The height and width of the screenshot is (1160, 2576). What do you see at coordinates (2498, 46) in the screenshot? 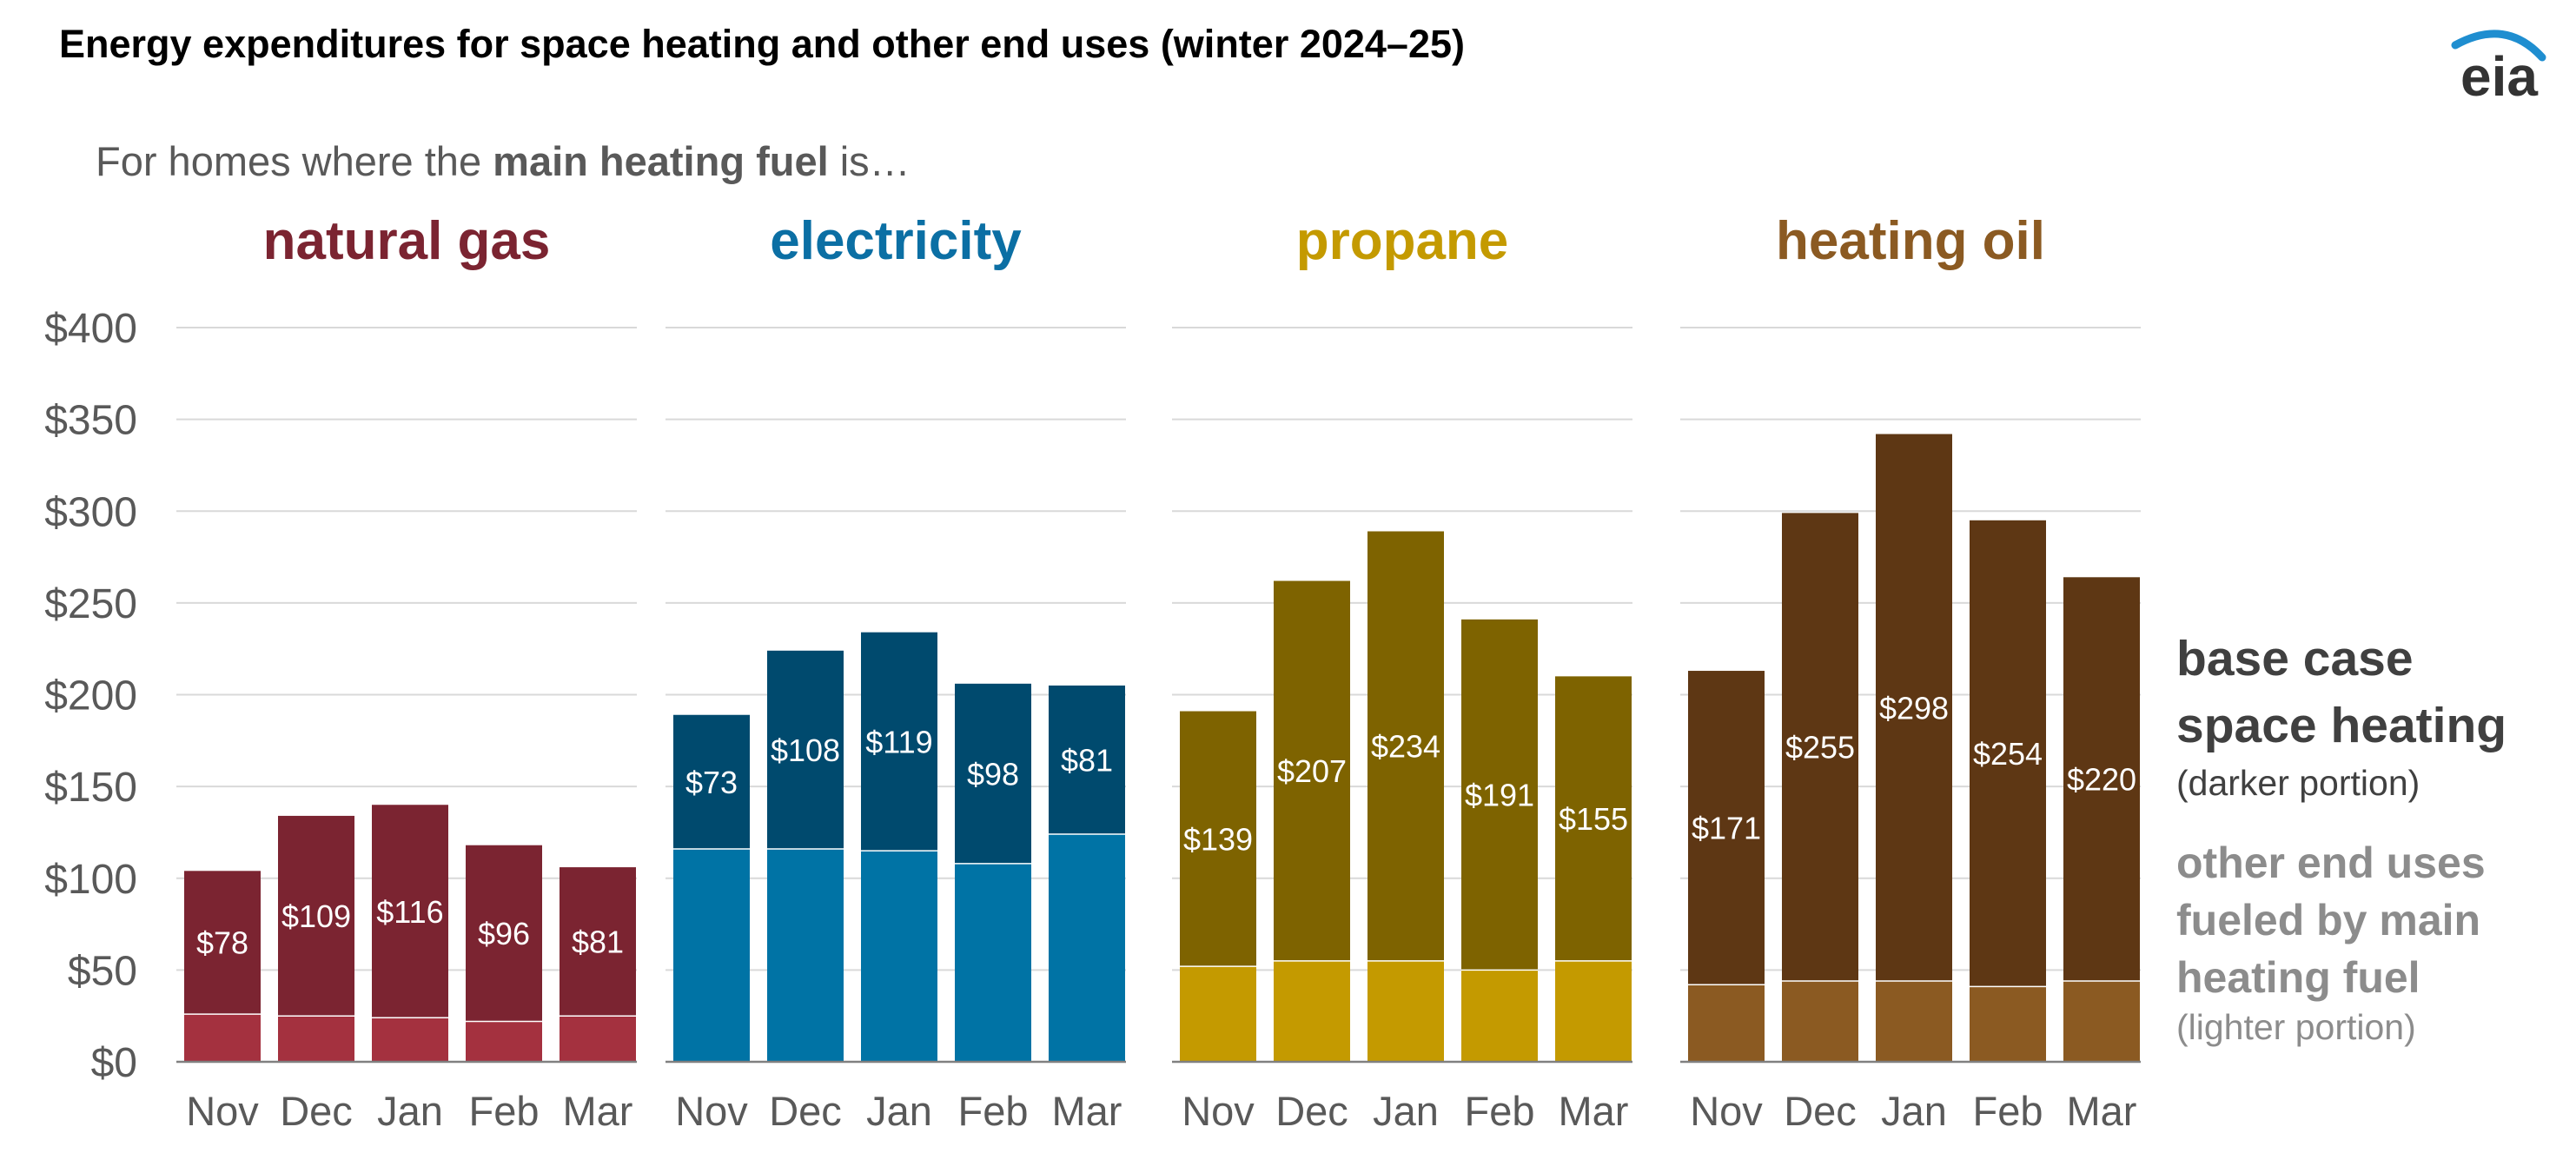
I see `eia-swoosh-icon` at bounding box center [2498, 46].